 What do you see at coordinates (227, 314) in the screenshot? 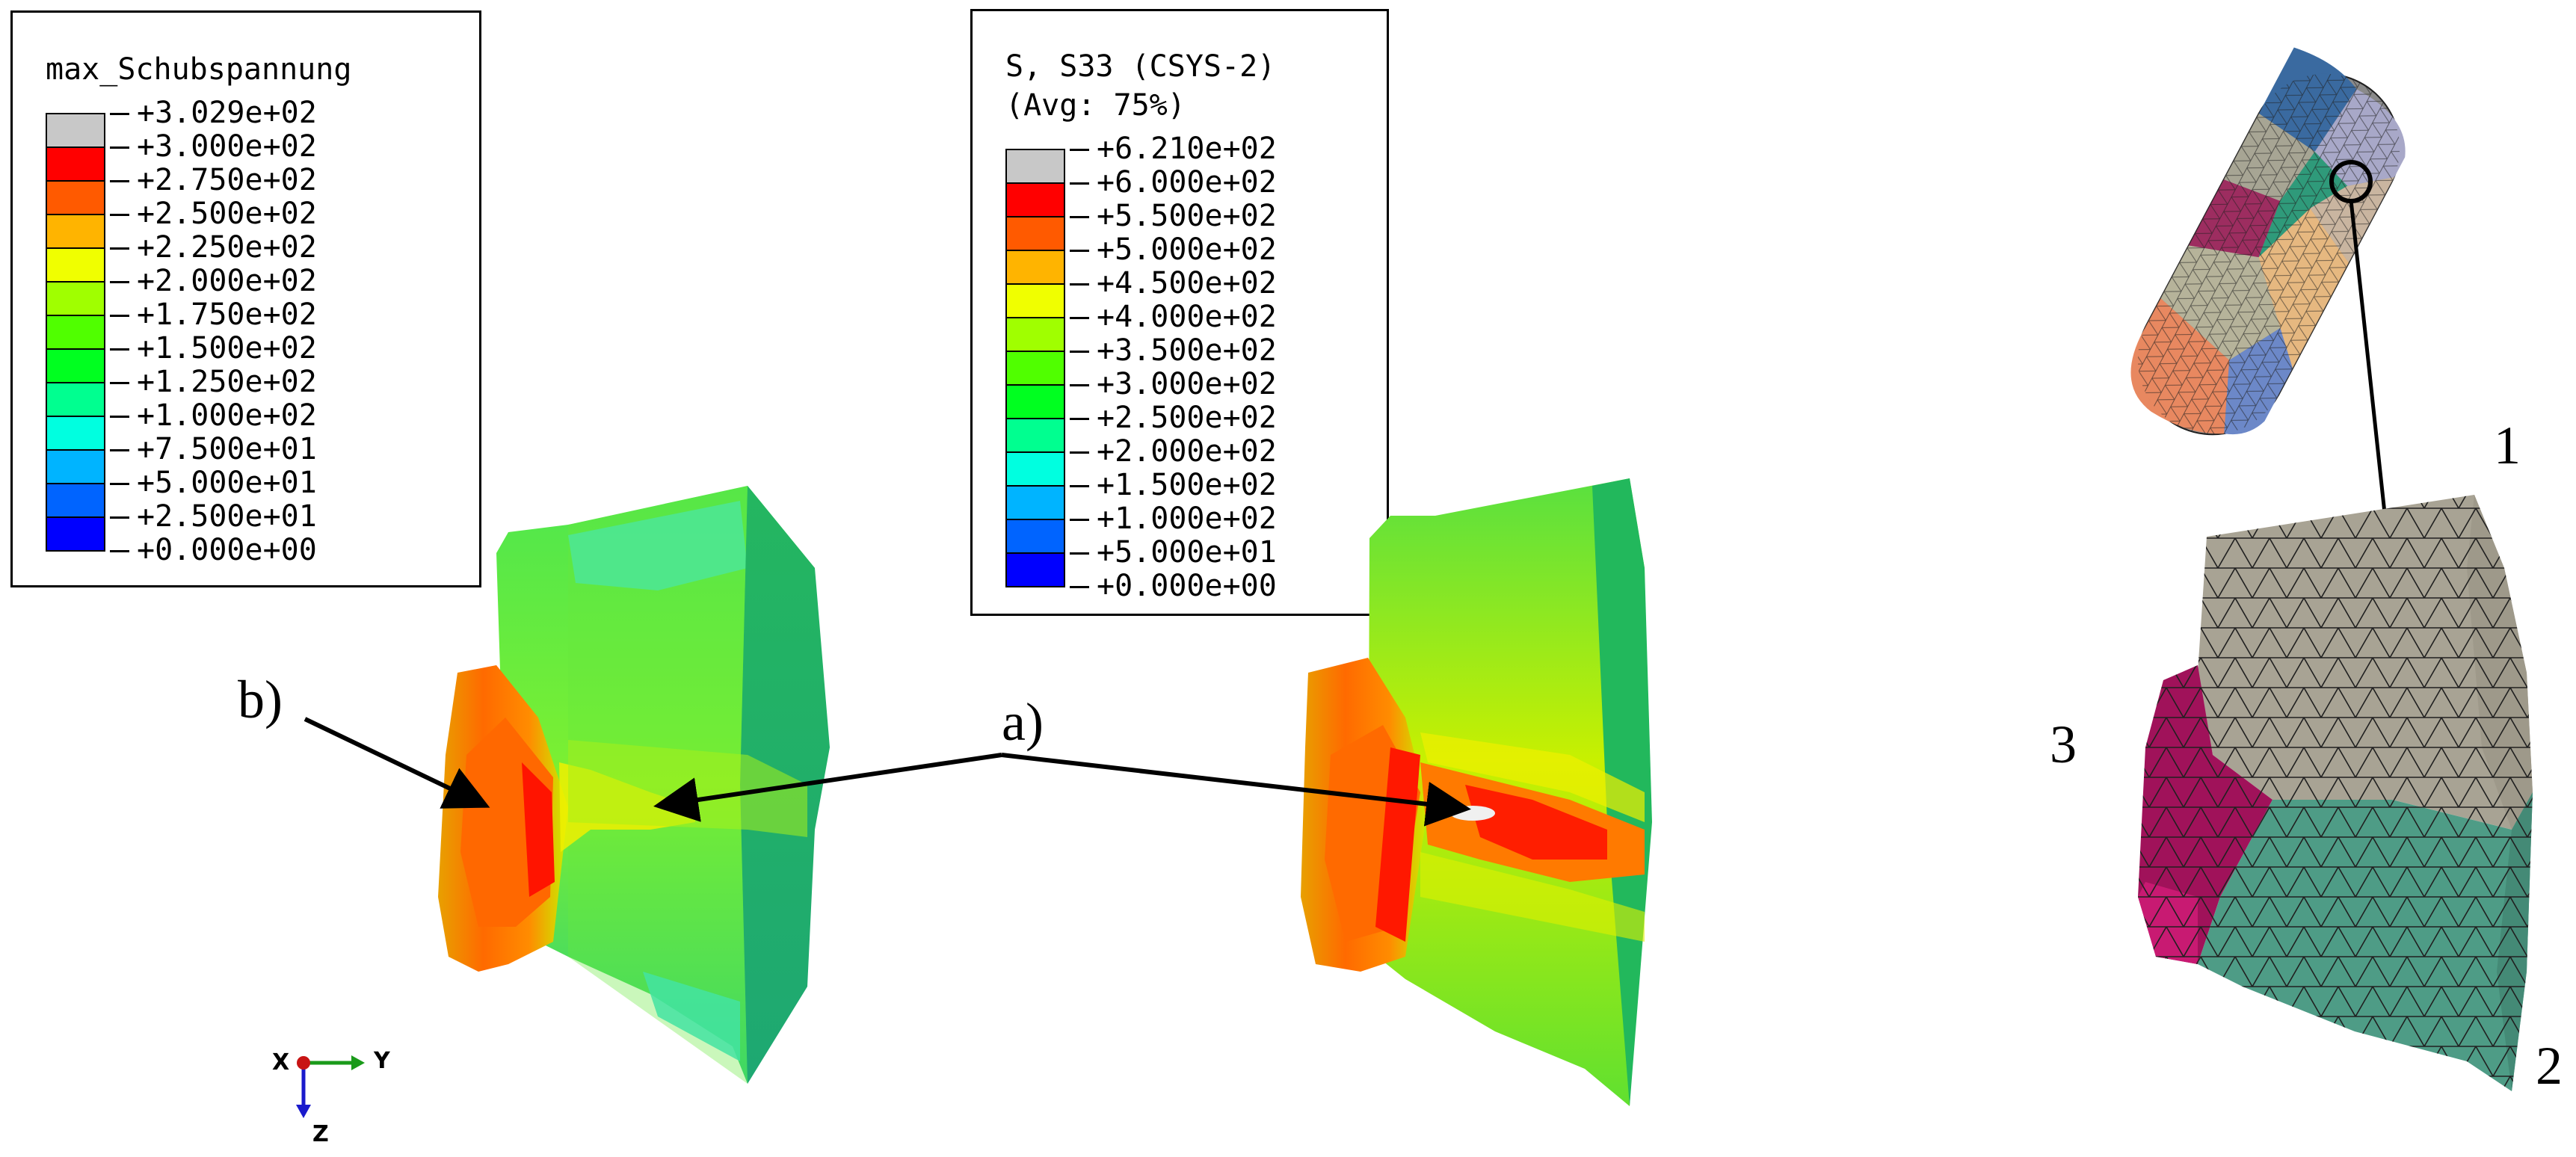
I see `legend-value: +1.750e+02` at bounding box center [227, 314].